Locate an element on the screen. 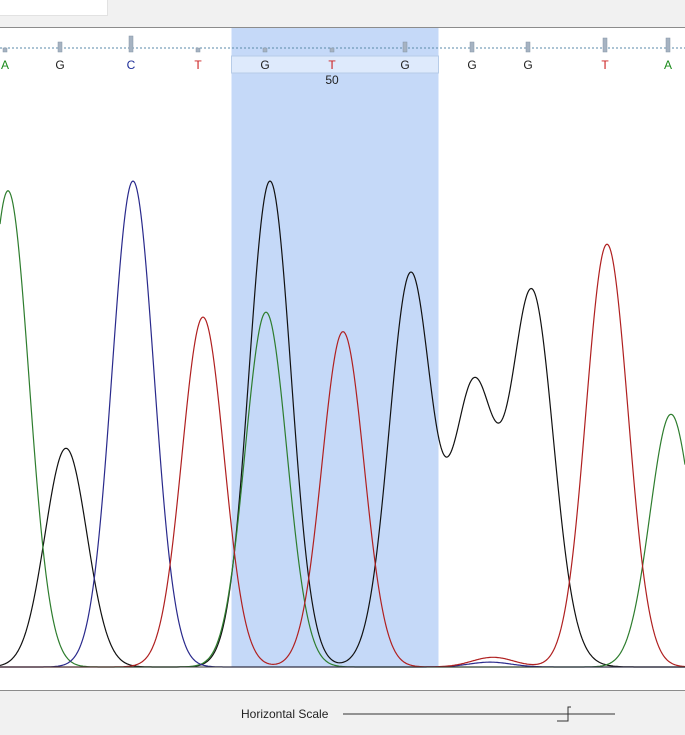  horizontal-scale-slider is located at coordinates (342, 715).